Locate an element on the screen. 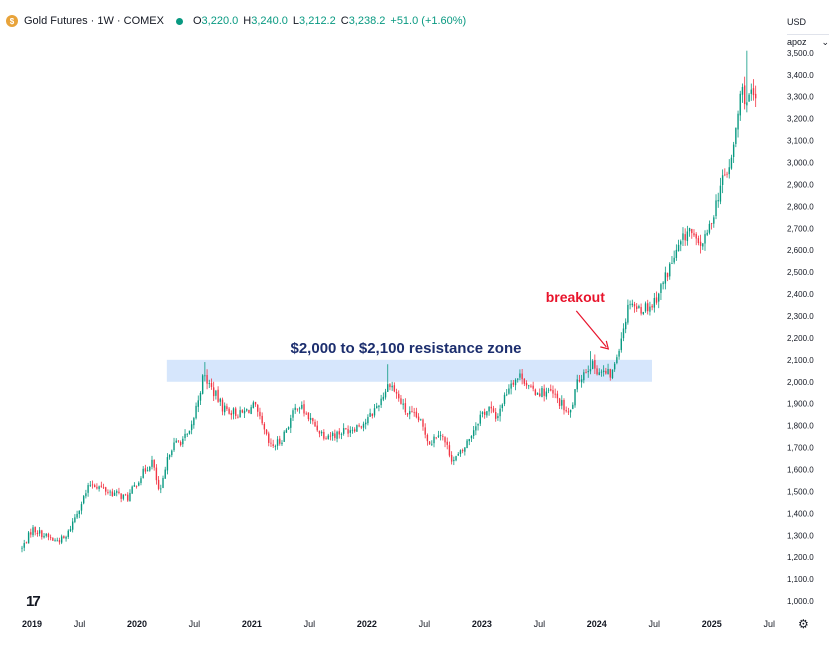  symbol-title: Gold Futures · 1W · COMEX is located at coordinates (94, 21).